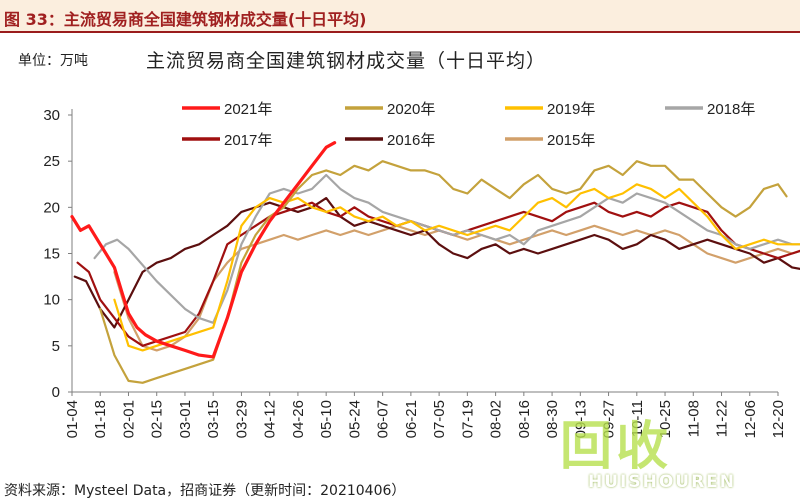  I want to click on figure-header-bar: 图 33：主流贸易商全国建筑钢材成交量(十日平均), so click(400, 16).